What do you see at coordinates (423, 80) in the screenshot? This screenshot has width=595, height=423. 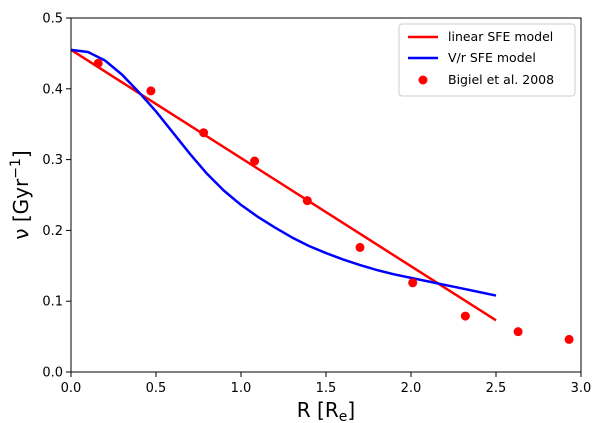 I see `legend-swatch-bigiel` at bounding box center [423, 80].